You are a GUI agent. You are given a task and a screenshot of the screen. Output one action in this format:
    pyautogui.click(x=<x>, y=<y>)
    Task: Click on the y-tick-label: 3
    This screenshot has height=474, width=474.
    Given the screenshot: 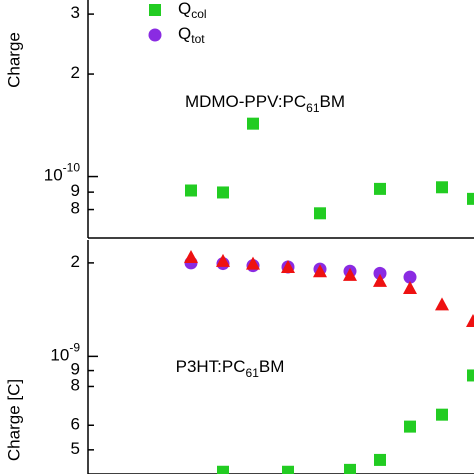 What is the action you would take?
    pyautogui.click(x=75, y=13)
    